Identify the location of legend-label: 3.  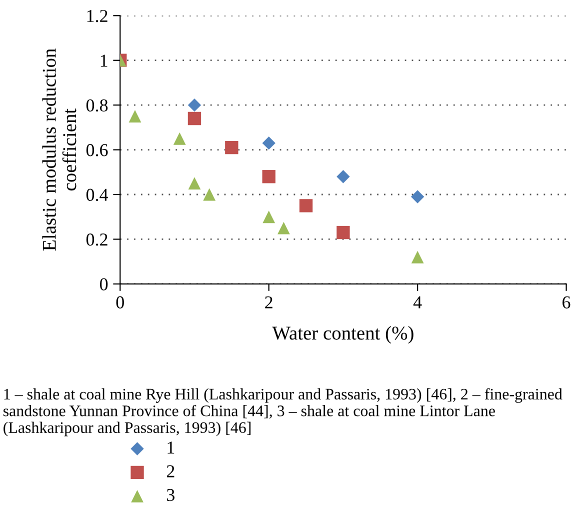
(170, 495).